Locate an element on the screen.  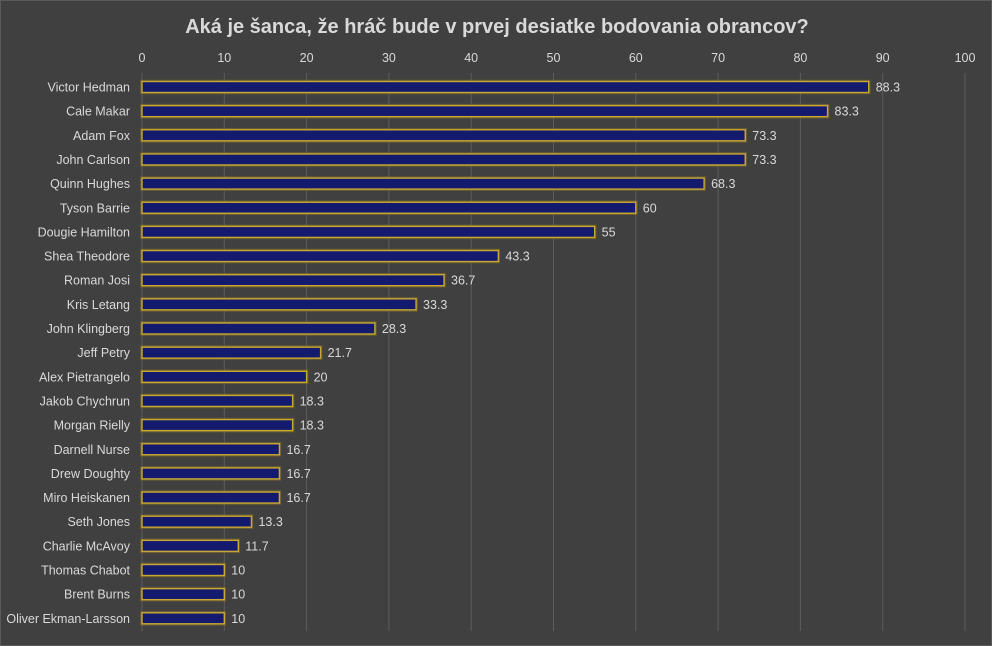
data-label: 55 is located at coordinates (609, 232).